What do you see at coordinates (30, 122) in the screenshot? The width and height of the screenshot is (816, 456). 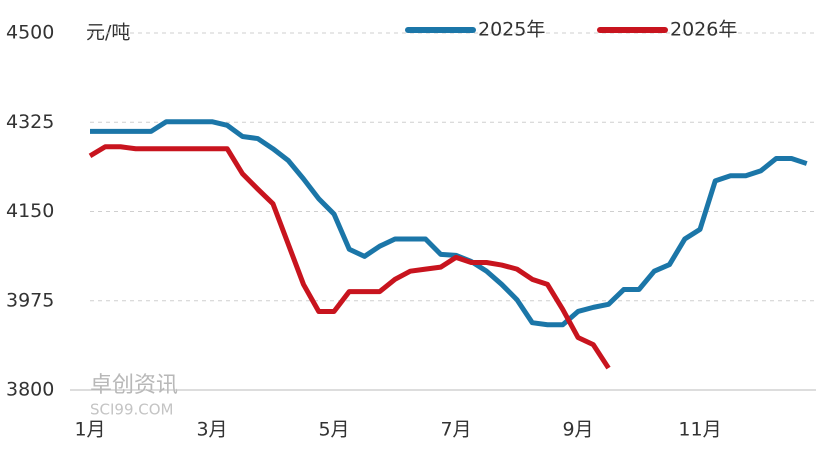 I see `y-tick-label: 4325` at bounding box center [30, 122].